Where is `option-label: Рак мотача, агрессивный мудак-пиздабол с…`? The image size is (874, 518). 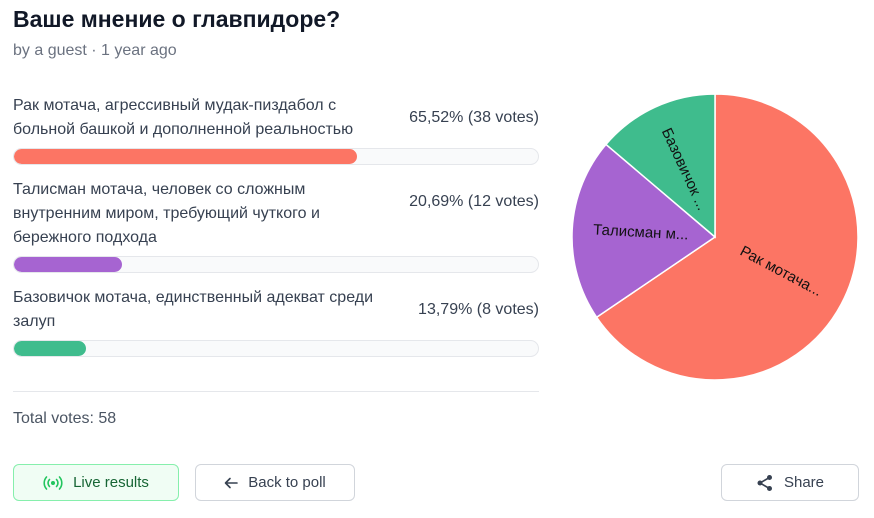
option-label: Рак мотача, агрессивный мудак-пиздабол с… is located at coordinates (183, 117).